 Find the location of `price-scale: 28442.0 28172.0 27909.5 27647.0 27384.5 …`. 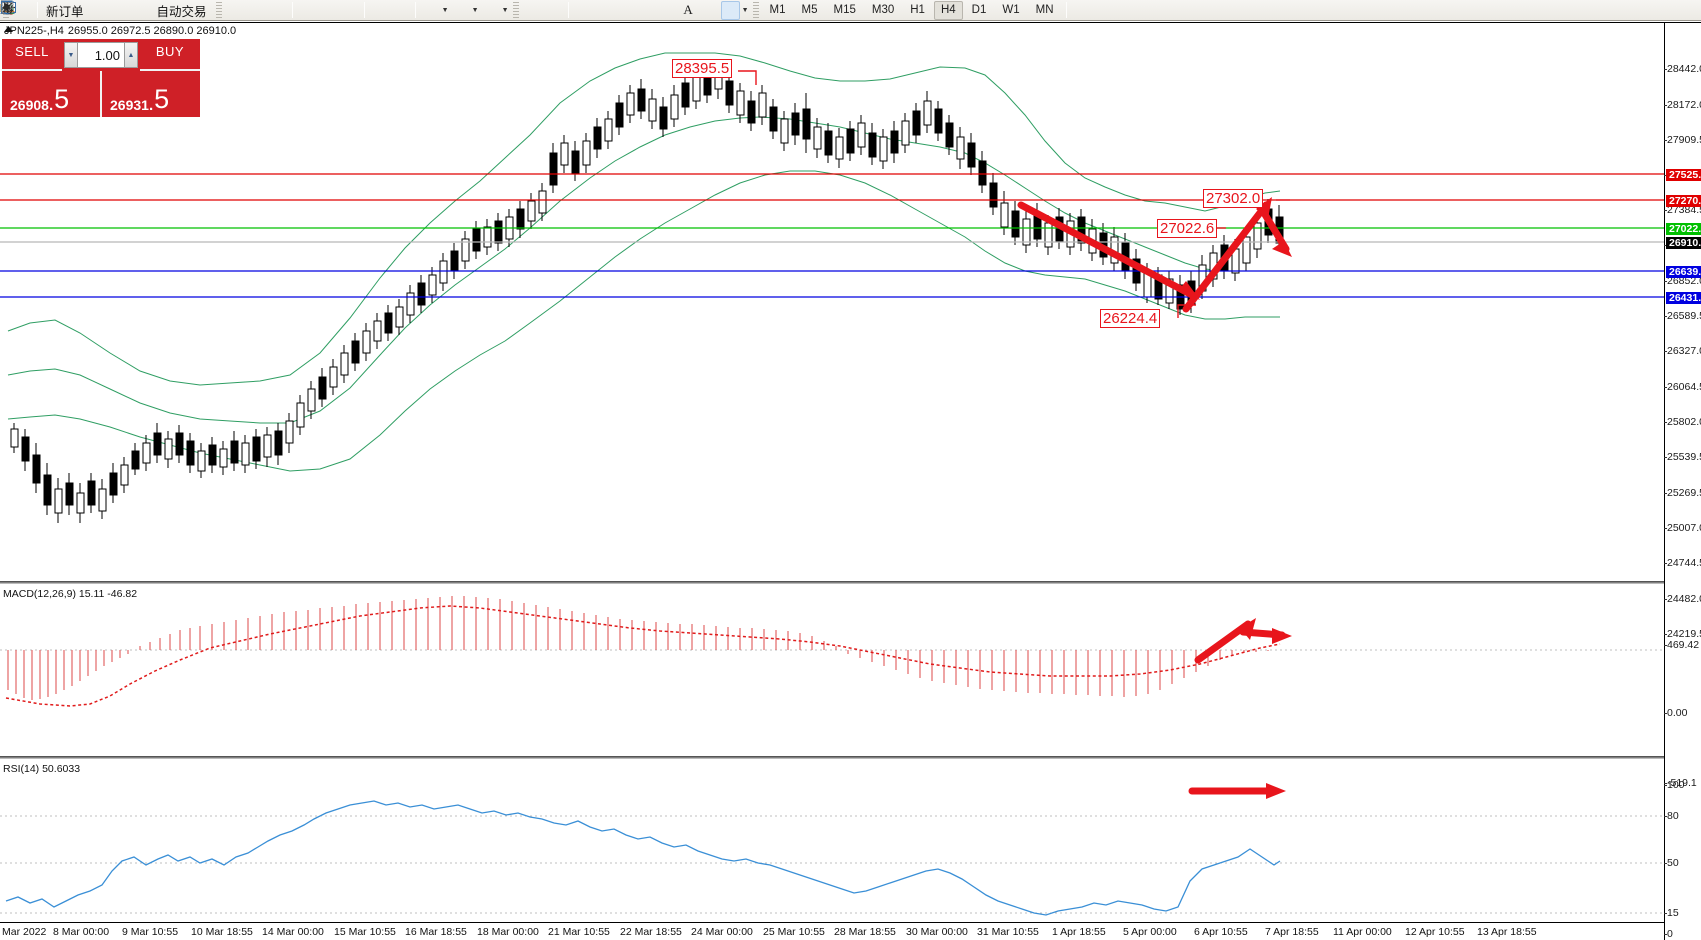

price-scale: 28442.0 28172.0 27909.5 27647.0 27384.5 … is located at coordinates (1682, 481).